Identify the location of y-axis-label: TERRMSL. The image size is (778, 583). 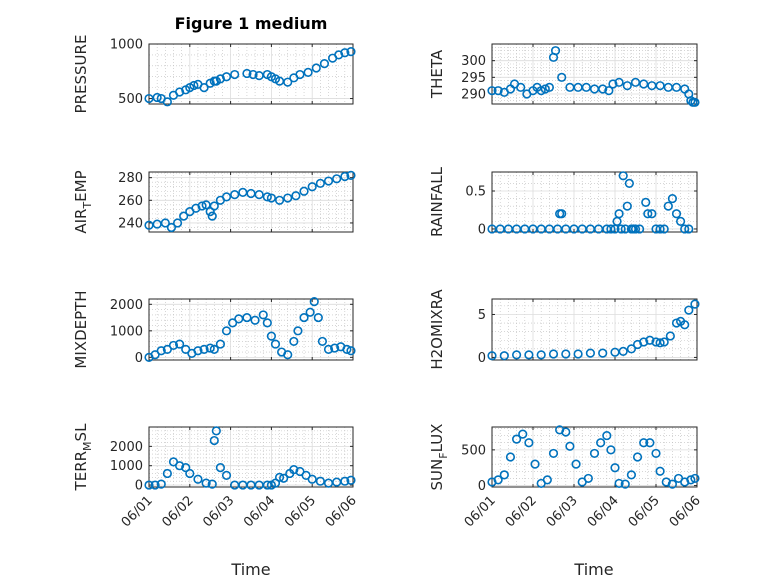
(83, 457).